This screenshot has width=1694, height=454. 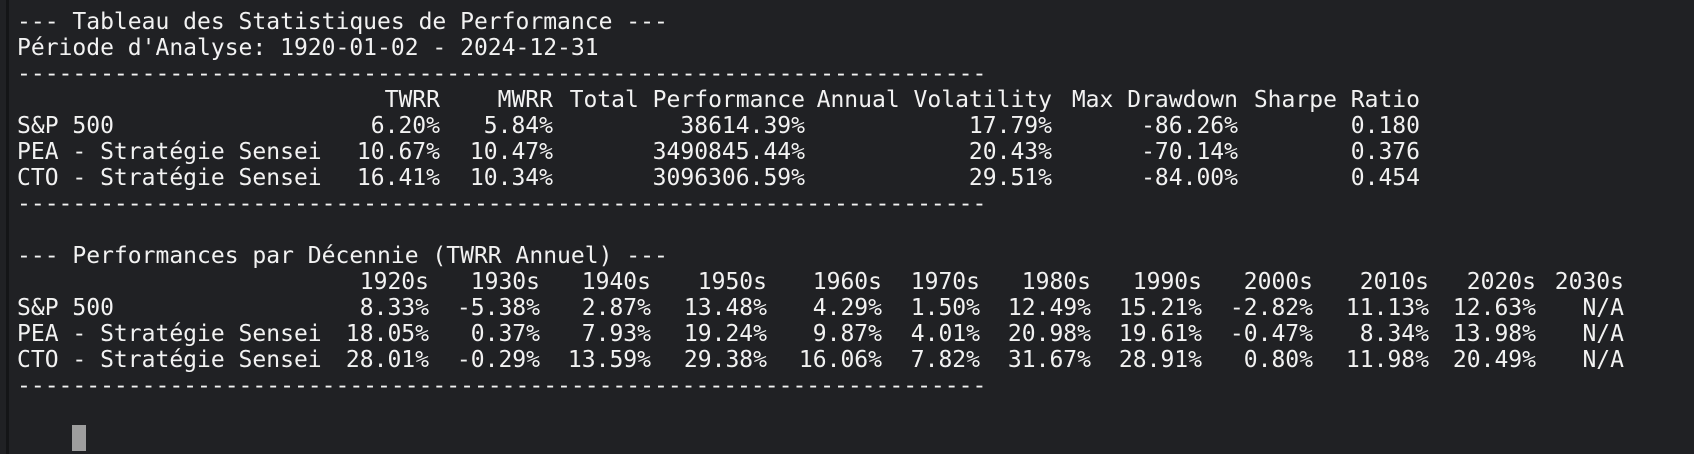 What do you see at coordinates (1049, 334) in the screenshot?
I see `table-cell: 20.98%` at bounding box center [1049, 334].